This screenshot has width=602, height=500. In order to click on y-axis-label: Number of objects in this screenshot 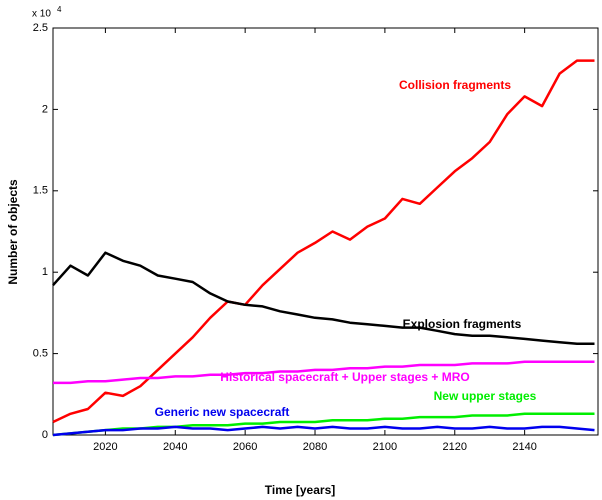, I will do `click(13, 232)`.